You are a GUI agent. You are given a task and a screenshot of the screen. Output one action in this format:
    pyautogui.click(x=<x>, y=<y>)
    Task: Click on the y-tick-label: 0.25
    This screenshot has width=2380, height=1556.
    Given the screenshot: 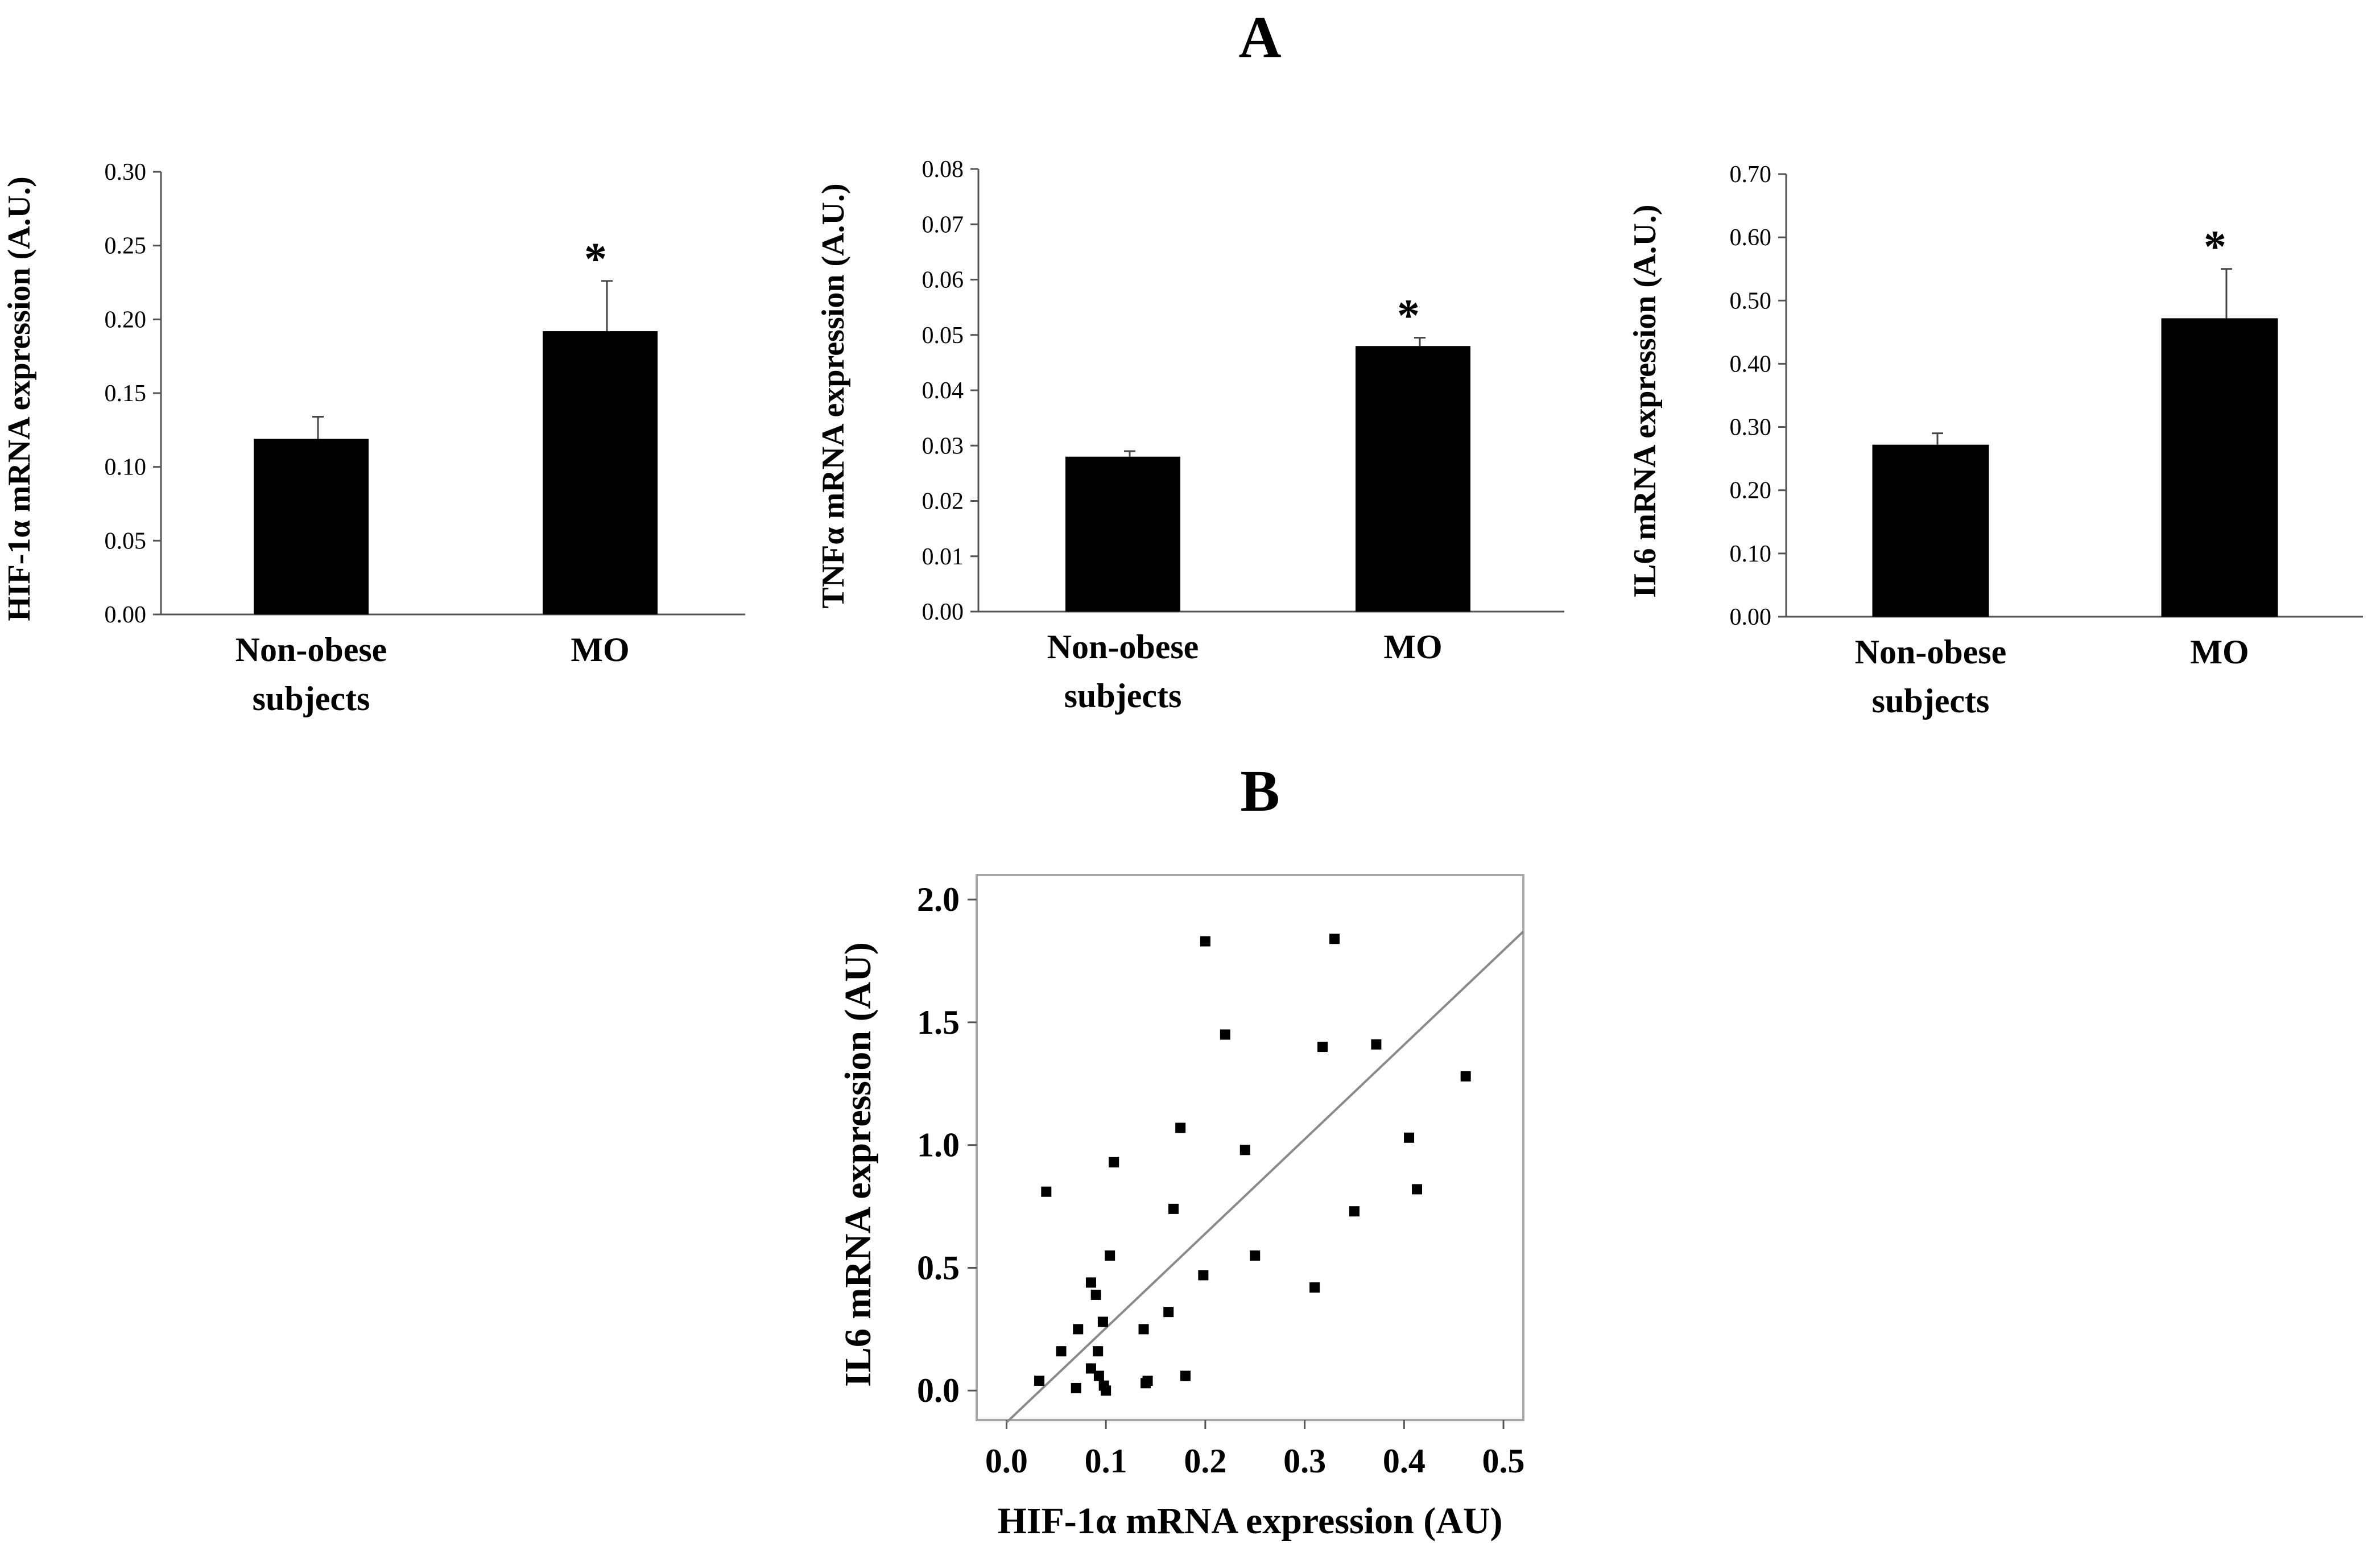 What is the action you would take?
    pyautogui.click(x=126, y=246)
    